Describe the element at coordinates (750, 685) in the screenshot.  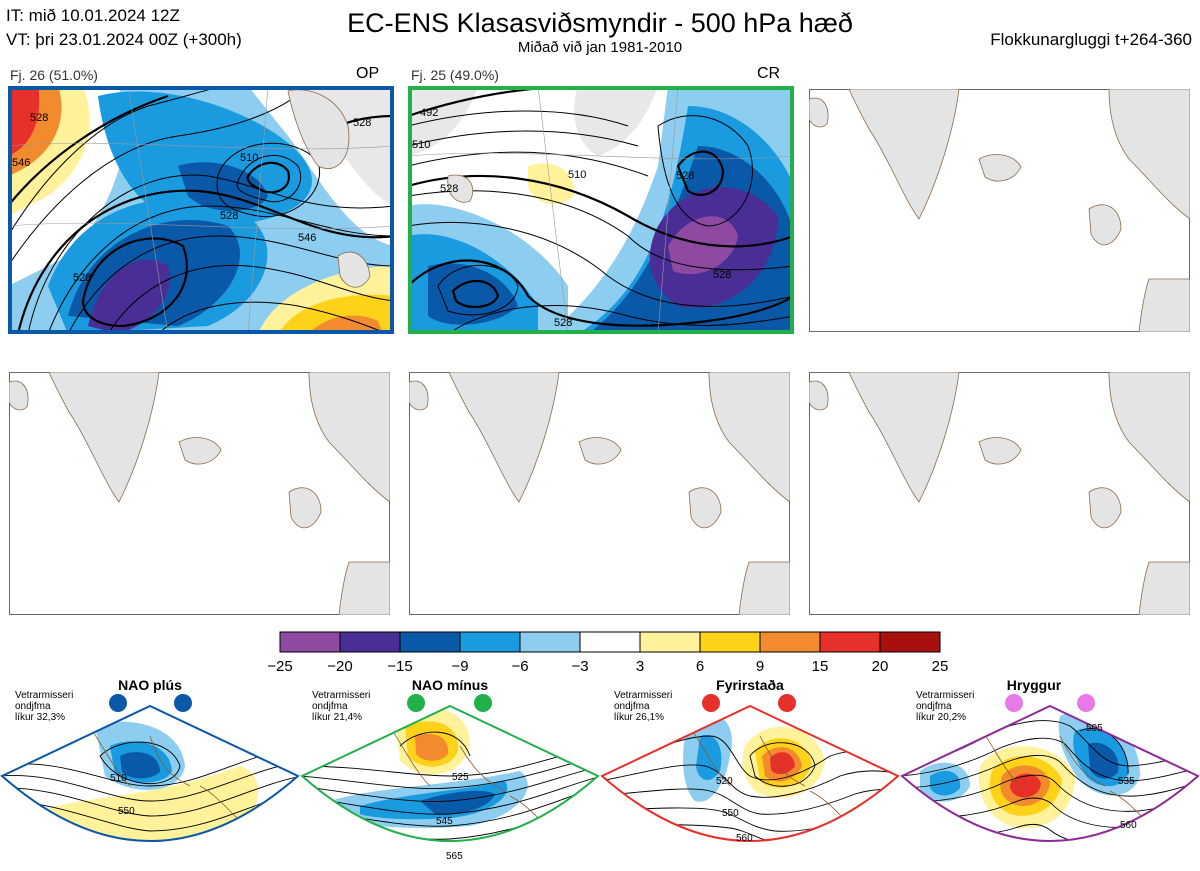
I see `regime-title: Fyrirstaða` at that location.